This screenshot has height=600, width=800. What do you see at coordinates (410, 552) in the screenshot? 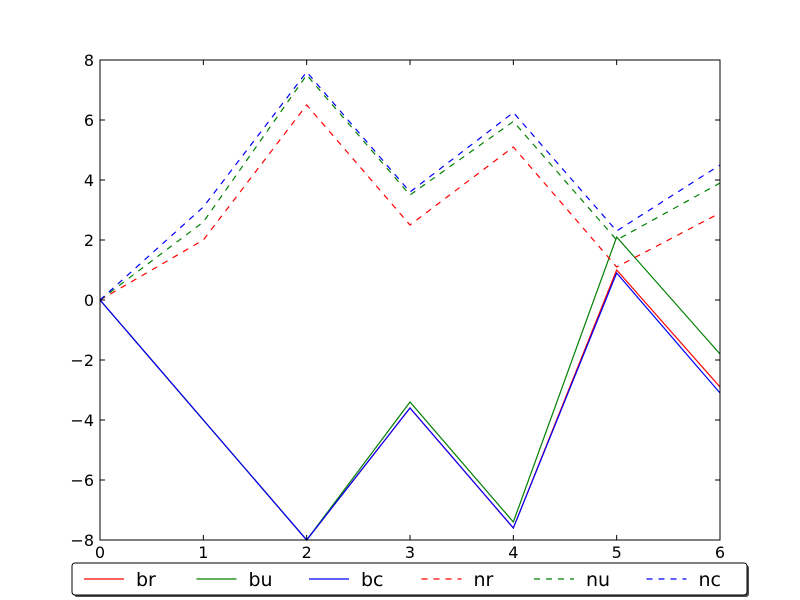
I see `x-tick-label: 3` at bounding box center [410, 552].